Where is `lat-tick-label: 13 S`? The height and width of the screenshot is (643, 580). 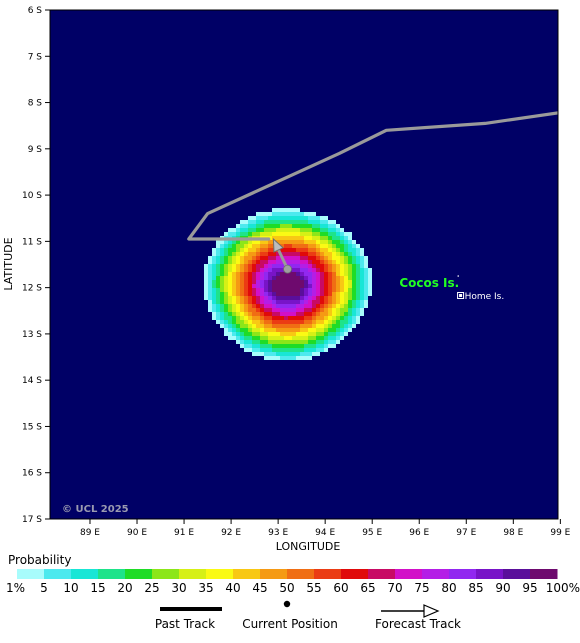
lat-tick-label: 13 S is located at coordinates (32, 335).